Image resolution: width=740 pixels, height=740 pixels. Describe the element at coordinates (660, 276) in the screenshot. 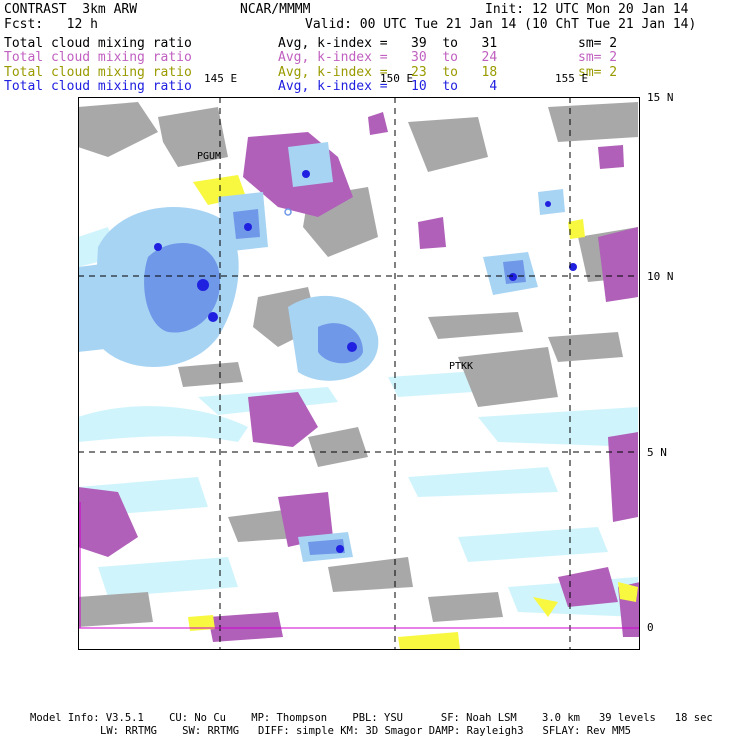

I see `lat-label-10n: 10 N` at that location.